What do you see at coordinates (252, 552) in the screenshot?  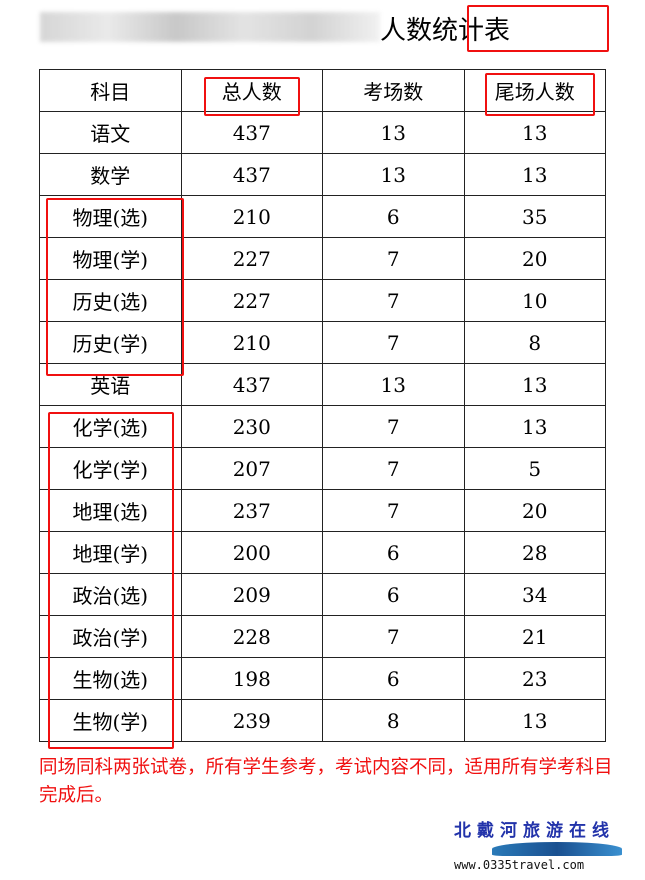 I see `table-cell: 200` at bounding box center [252, 552].